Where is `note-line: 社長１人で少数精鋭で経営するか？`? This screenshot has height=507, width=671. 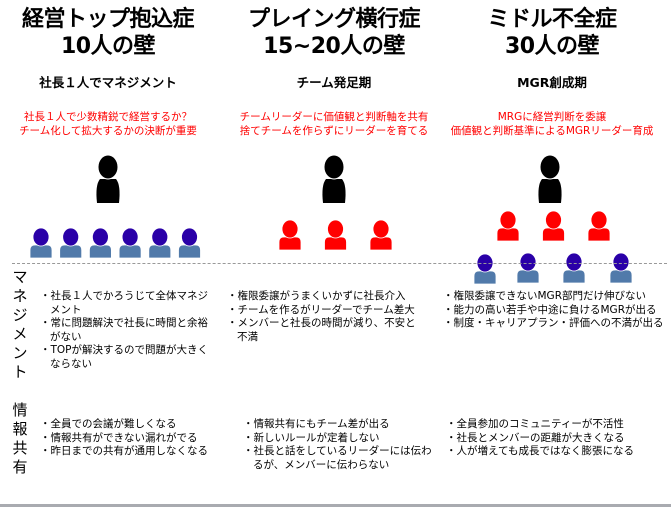
note-line: 社長１人で少数精鋭で経営するか？ is located at coordinates (108, 117).